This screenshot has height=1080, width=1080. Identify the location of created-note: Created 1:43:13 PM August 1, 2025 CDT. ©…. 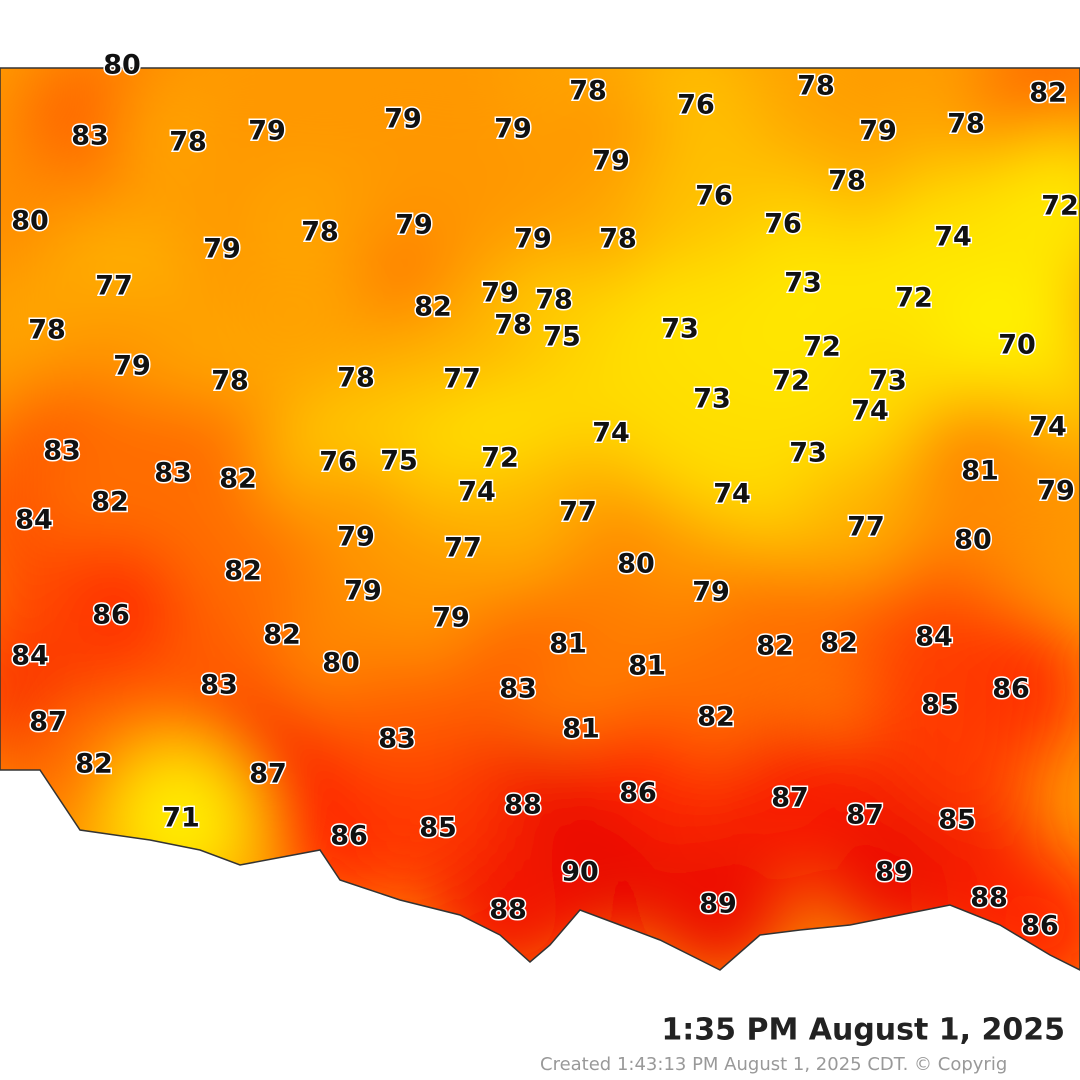
(773, 1064).